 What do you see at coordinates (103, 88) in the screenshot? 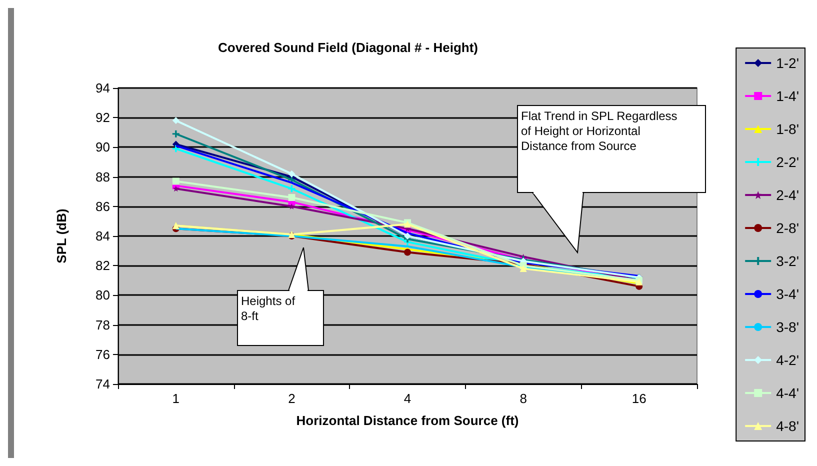
I see `y-tick-label: 94` at bounding box center [103, 88].